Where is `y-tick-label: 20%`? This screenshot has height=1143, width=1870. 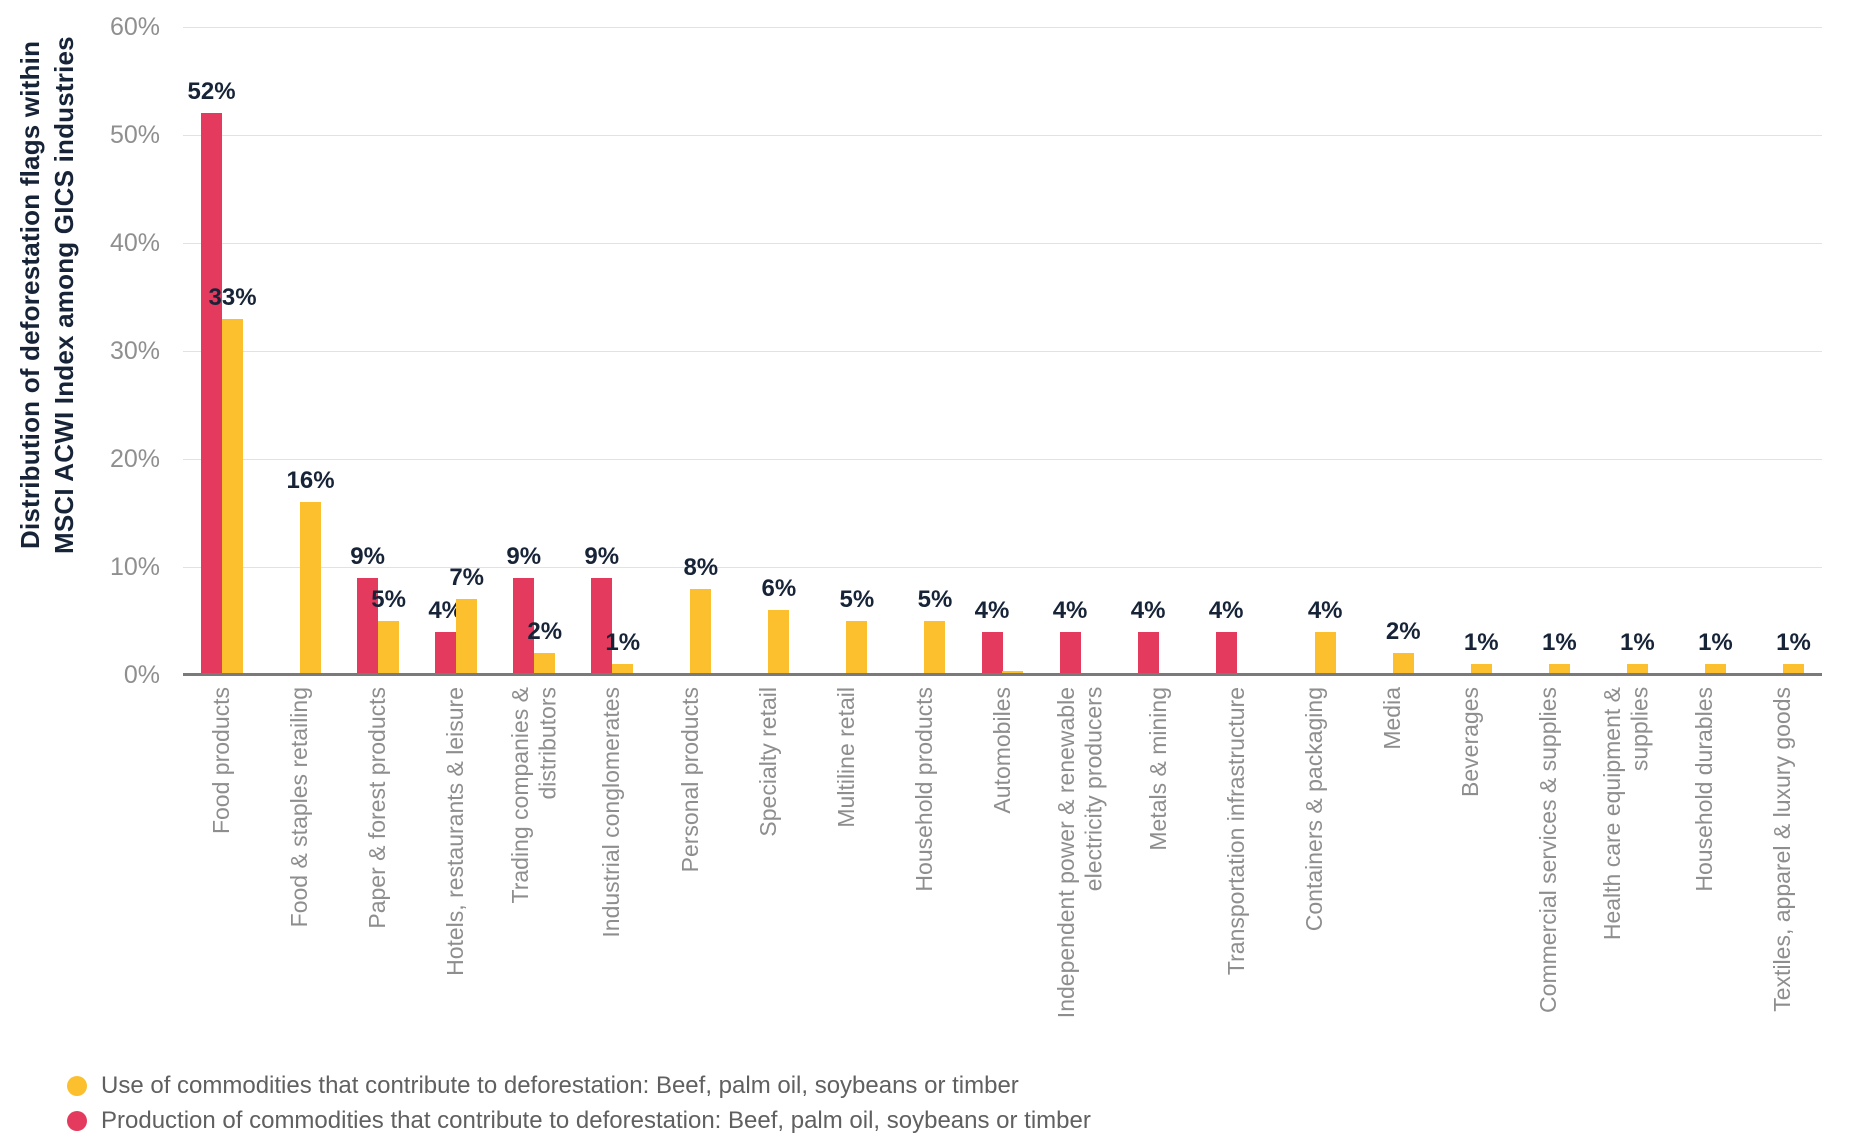
y-tick-label: 20% is located at coordinates (134, 459).